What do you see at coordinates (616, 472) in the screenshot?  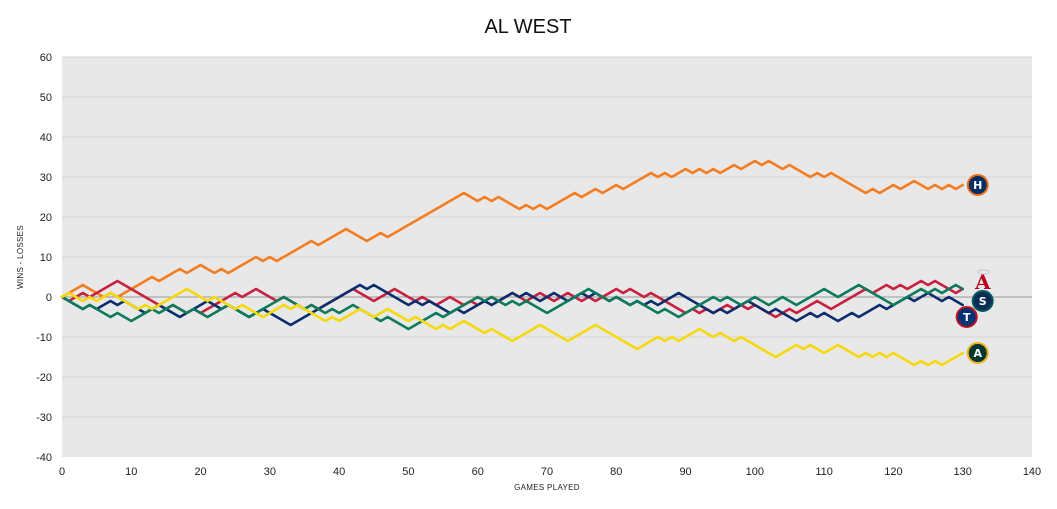 I see `x-tick-label: 80` at bounding box center [616, 472].